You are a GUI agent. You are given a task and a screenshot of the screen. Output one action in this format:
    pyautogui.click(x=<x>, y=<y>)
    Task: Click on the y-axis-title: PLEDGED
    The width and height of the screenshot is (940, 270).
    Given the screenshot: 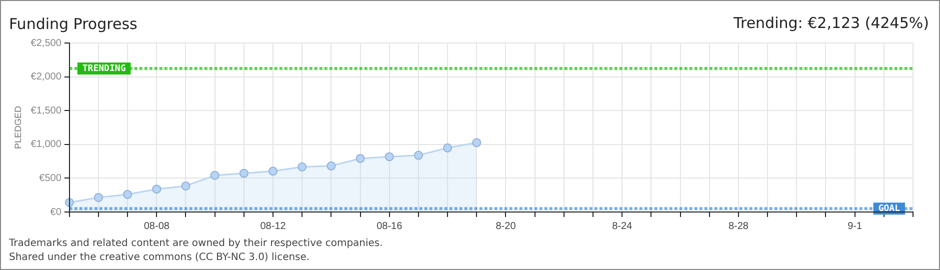 What is the action you would take?
    pyautogui.click(x=17, y=127)
    